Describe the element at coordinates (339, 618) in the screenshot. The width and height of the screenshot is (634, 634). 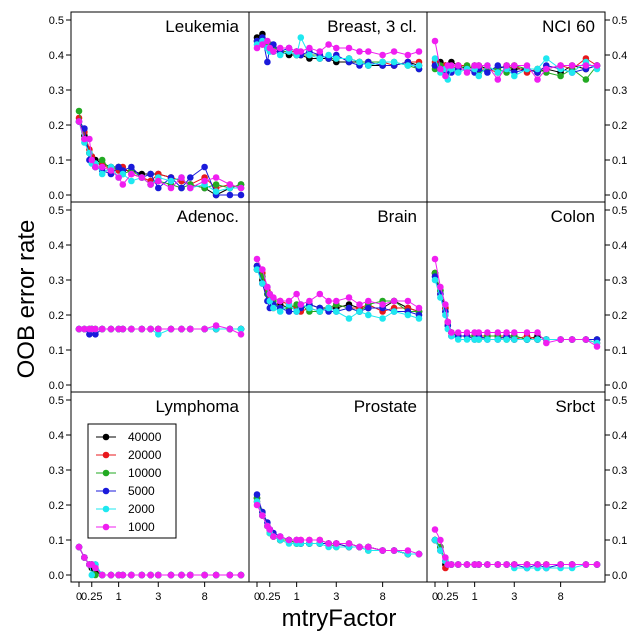
I see `x-axis-title: mtryFactor` at that location.